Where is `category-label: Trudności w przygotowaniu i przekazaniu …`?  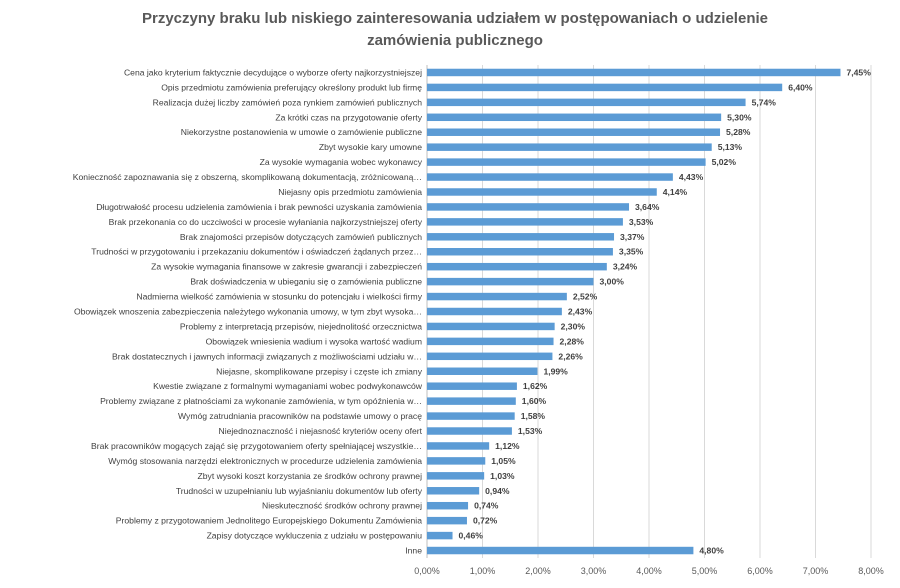 category-label: Trudności w przygotowaniu i przekazaniu … is located at coordinates (256, 252).